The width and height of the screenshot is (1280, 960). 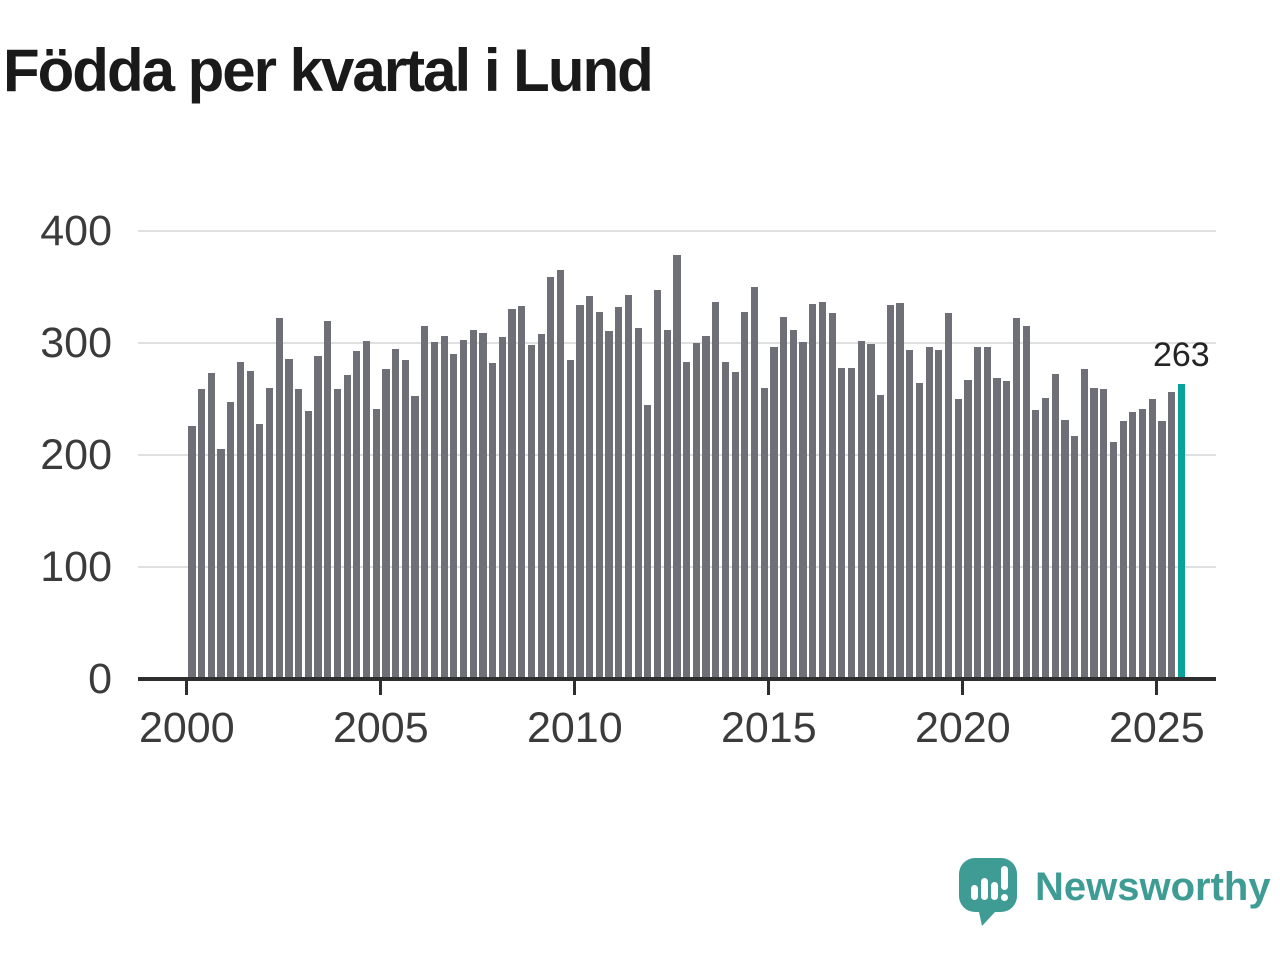 I want to click on x-axis-tick-2010, so click(x=575, y=687).